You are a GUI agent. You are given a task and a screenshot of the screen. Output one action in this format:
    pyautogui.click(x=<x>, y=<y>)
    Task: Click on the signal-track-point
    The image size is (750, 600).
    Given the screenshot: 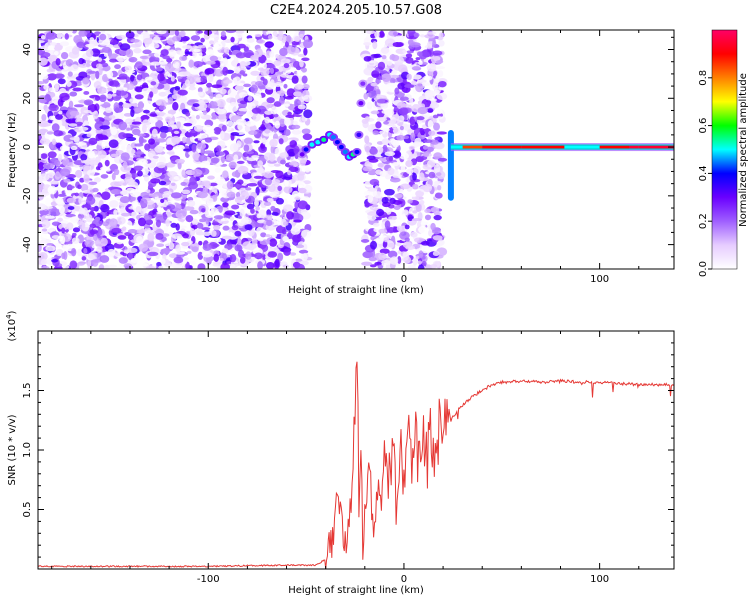 What is the action you would take?
    pyautogui.click(x=302, y=154)
    